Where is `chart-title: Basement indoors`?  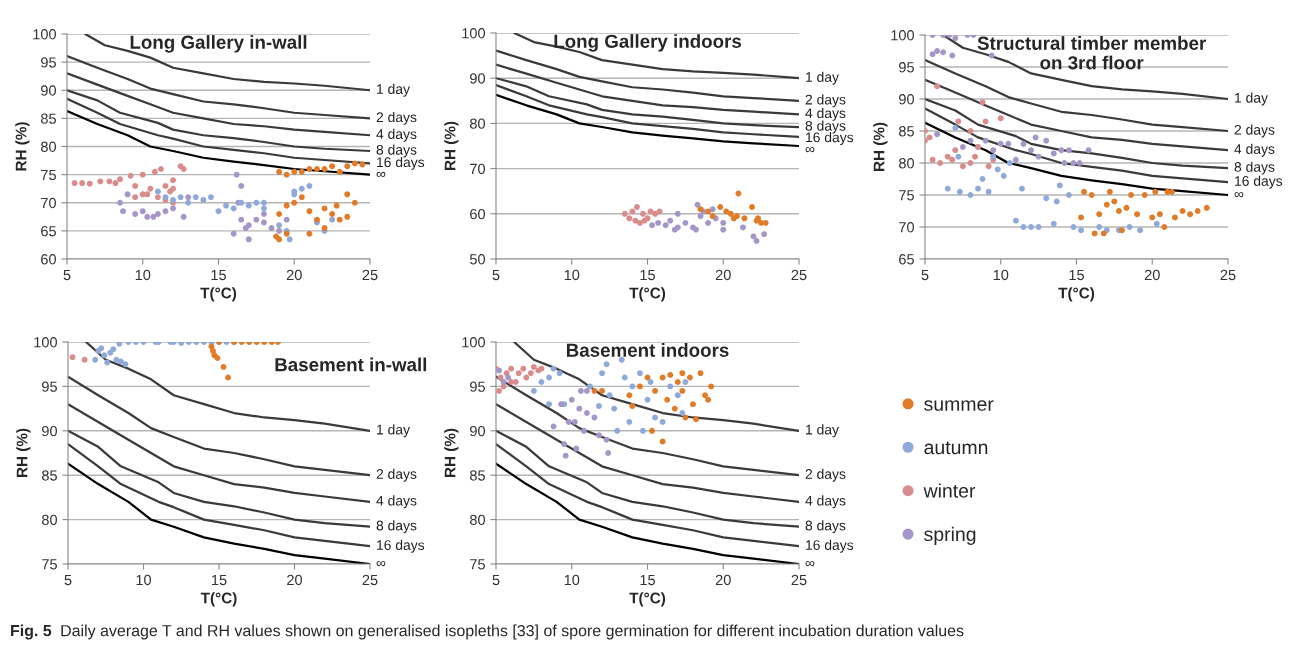
chart-title: Basement indoors is located at coordinates (647, 350).